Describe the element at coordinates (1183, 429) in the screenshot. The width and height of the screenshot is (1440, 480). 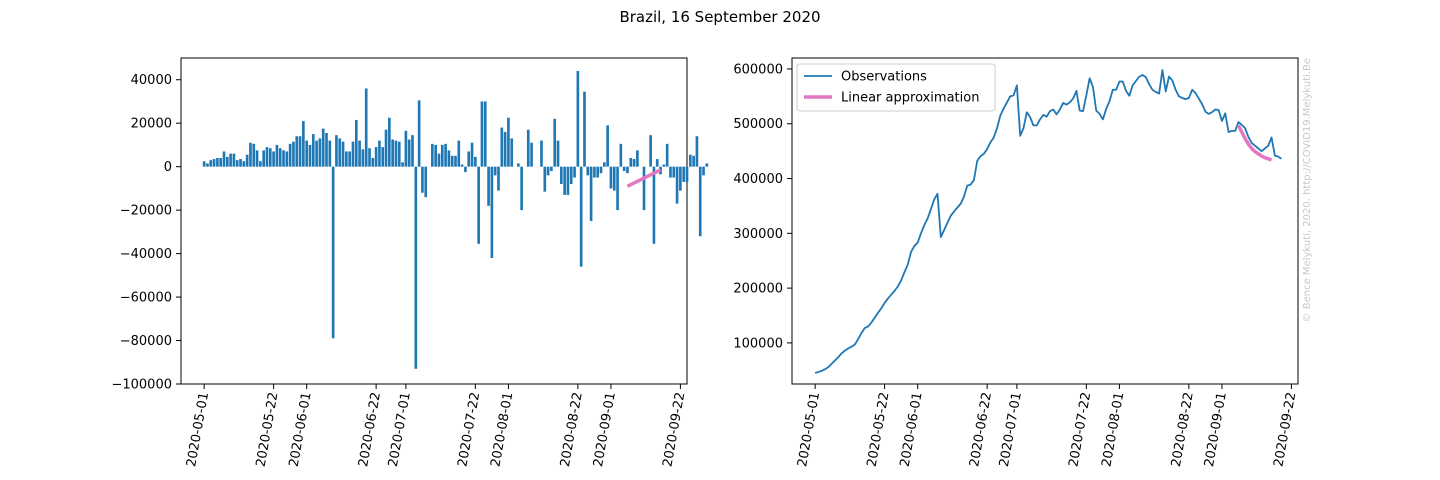
I see `x-tick-label: 2020-08-22` at that location.